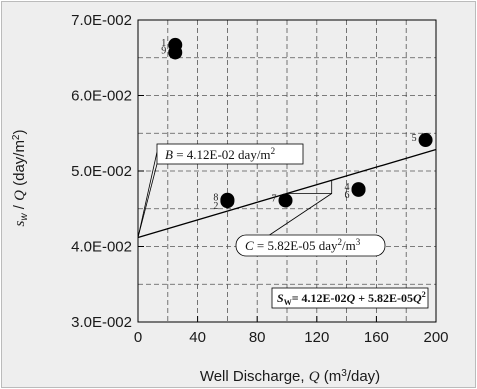 Image resolution: width=477 pixels, height=389 pixels. Describe the element at coordinates (273, 151) in the screenshot. I see `b-annotation-sup: 2` at that location.